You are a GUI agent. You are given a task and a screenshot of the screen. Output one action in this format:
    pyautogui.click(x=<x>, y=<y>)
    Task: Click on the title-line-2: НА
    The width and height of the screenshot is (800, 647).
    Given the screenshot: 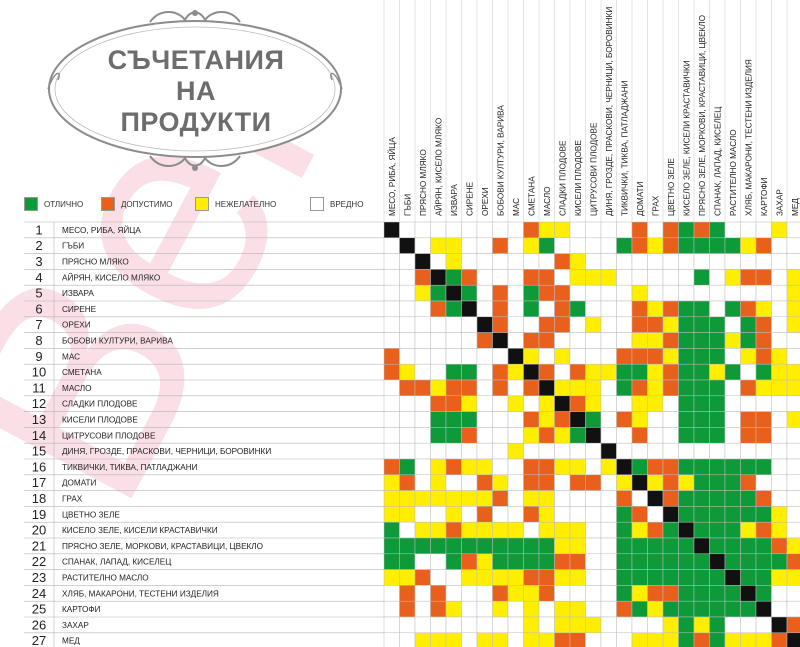 What is the action you would take?
    pyautogui.click(x=196, y=91)
    